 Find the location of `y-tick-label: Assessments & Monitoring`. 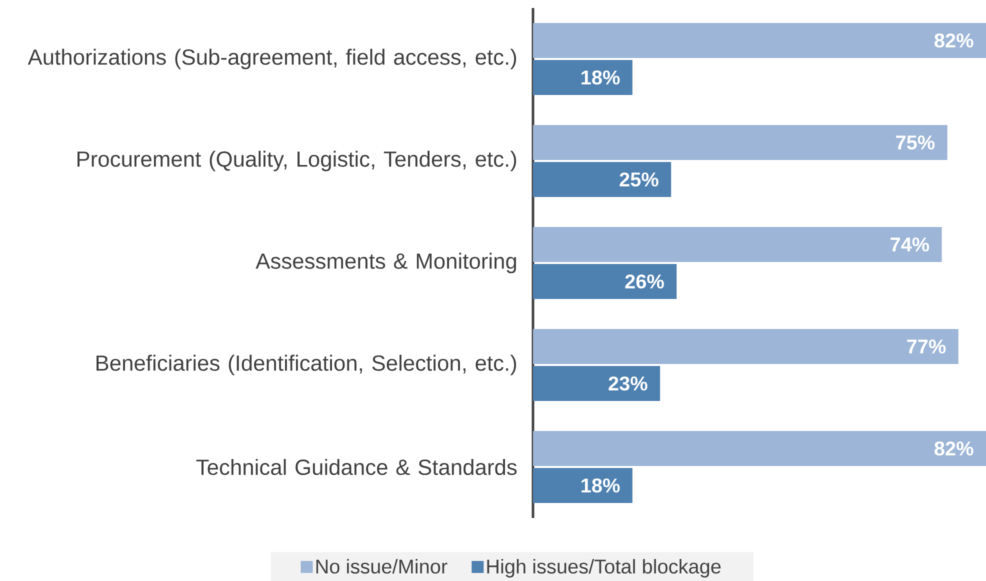

y-tick-label: Assessments & Monitoring is located at coordinates (386, 263).